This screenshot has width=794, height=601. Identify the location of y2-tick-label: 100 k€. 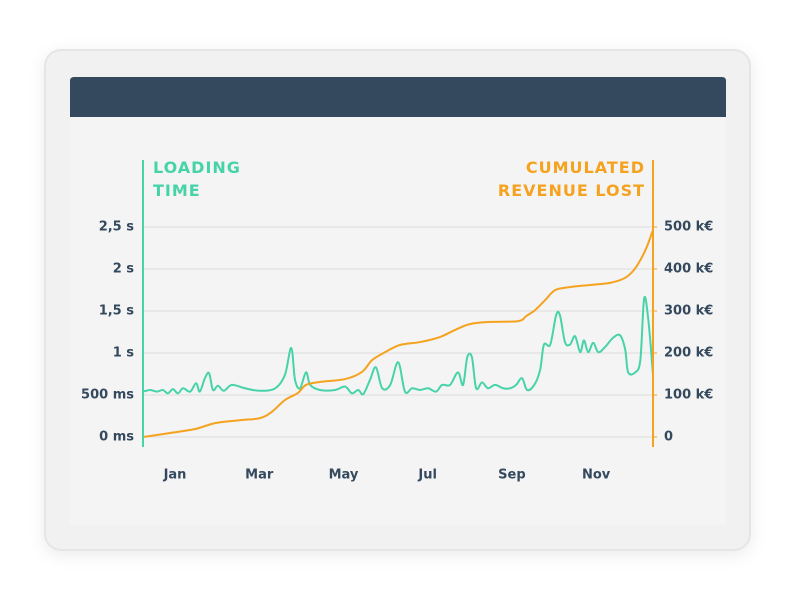
(688, 395).